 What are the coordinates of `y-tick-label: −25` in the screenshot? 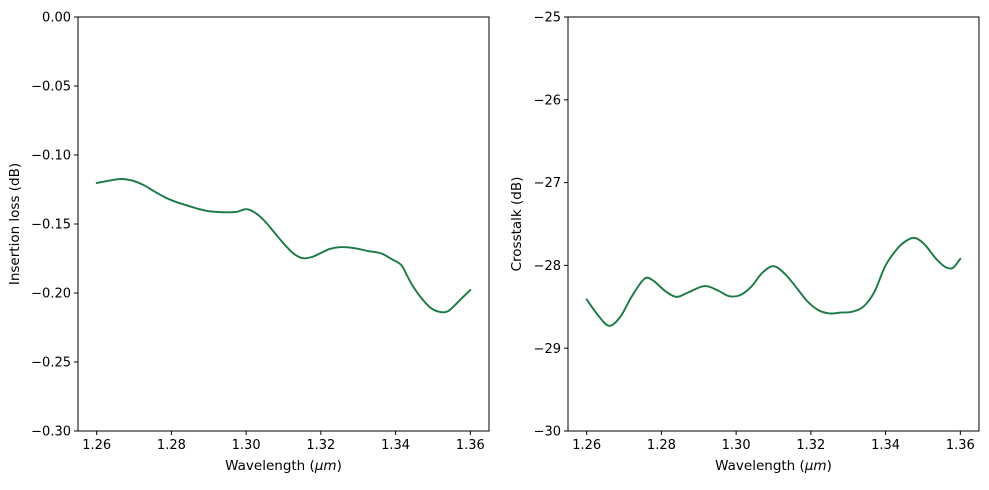 It's located at (547, 18).